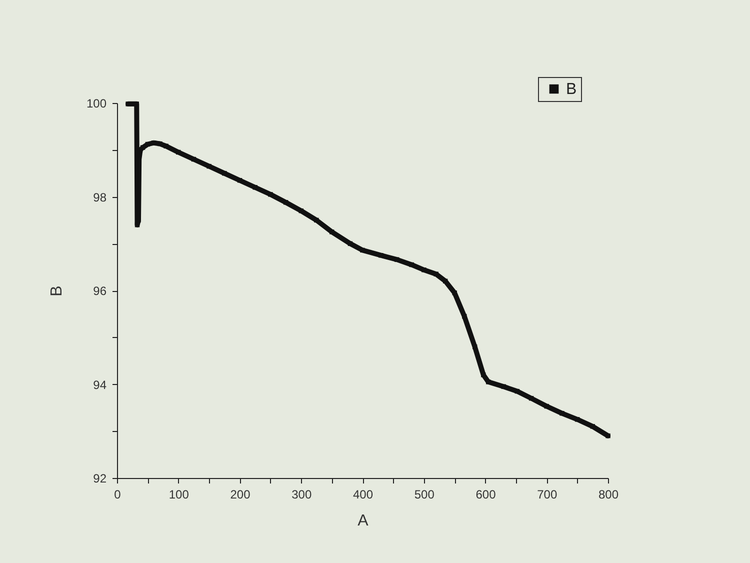  What do you see at coordinates (100, 291) in the screenshot?
I see `y-tick-label: 96` at bounding box center [100, 291].